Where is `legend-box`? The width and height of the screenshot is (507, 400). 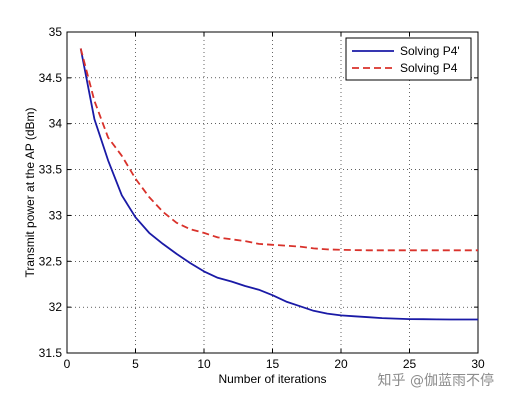
legend-box is located at coordinates (408, 59).